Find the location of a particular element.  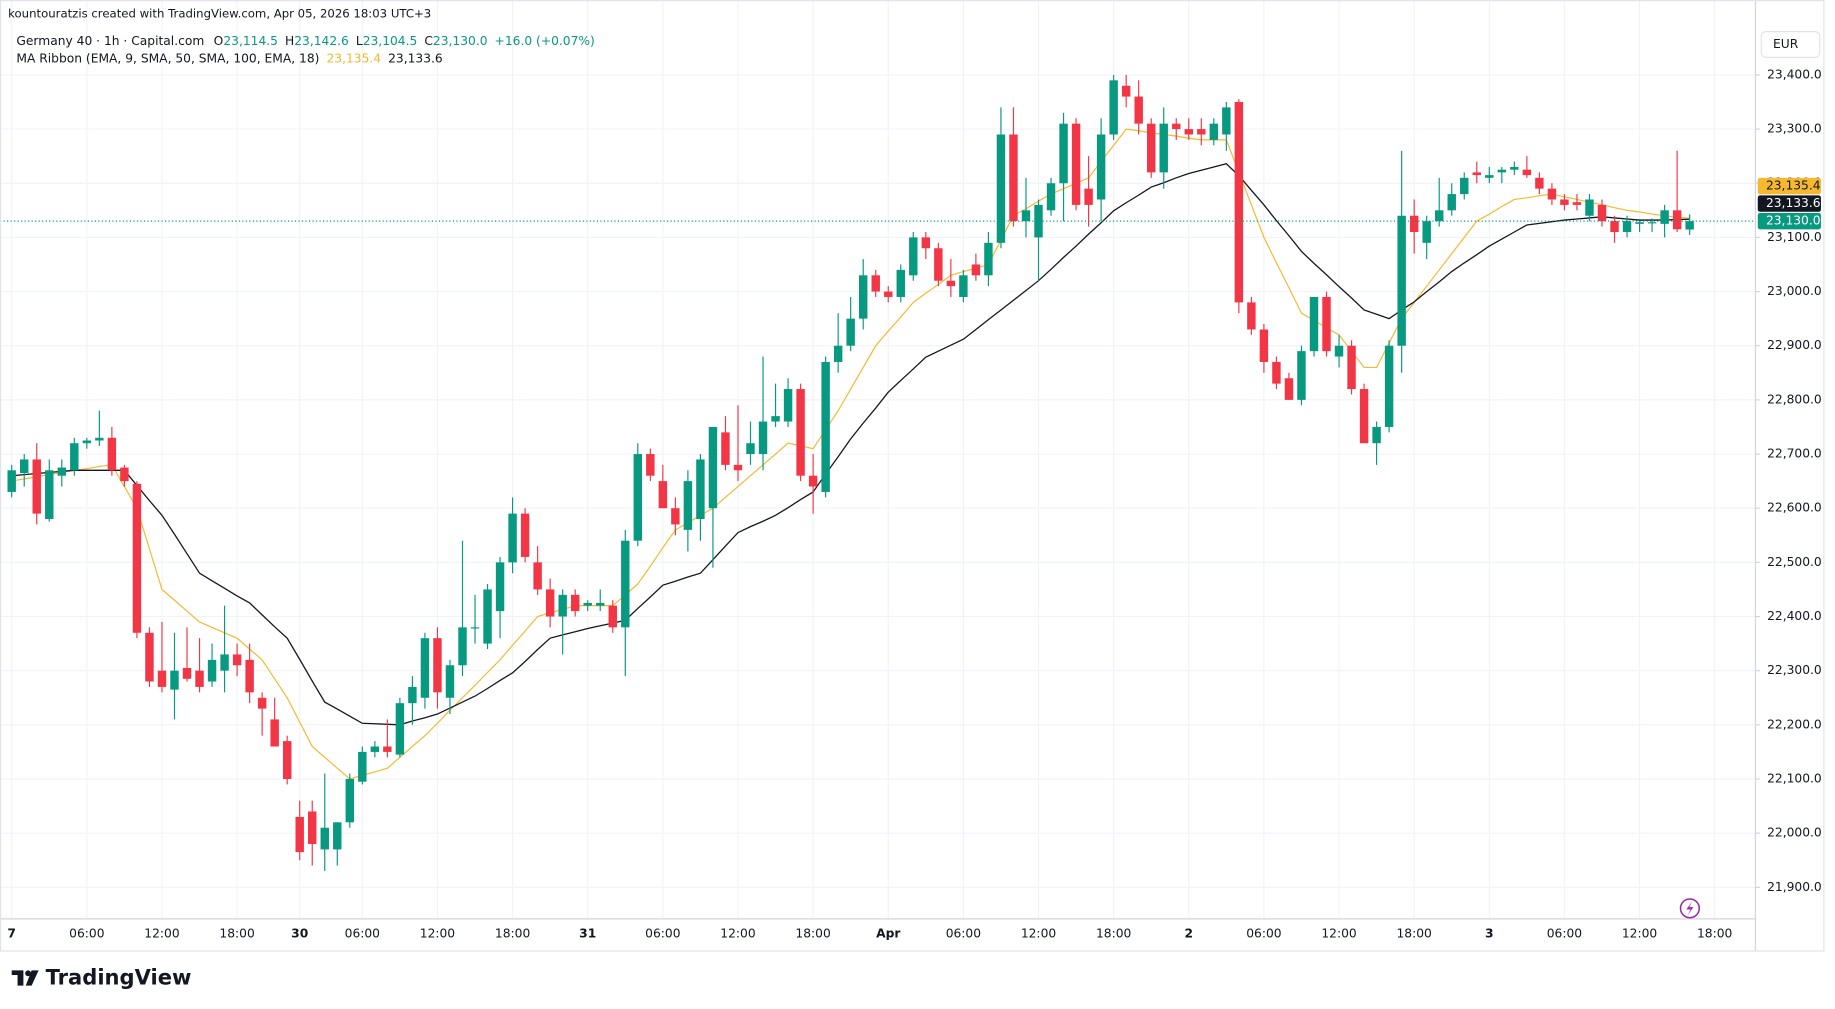

price-badge is located at coordinates (1789, 186).